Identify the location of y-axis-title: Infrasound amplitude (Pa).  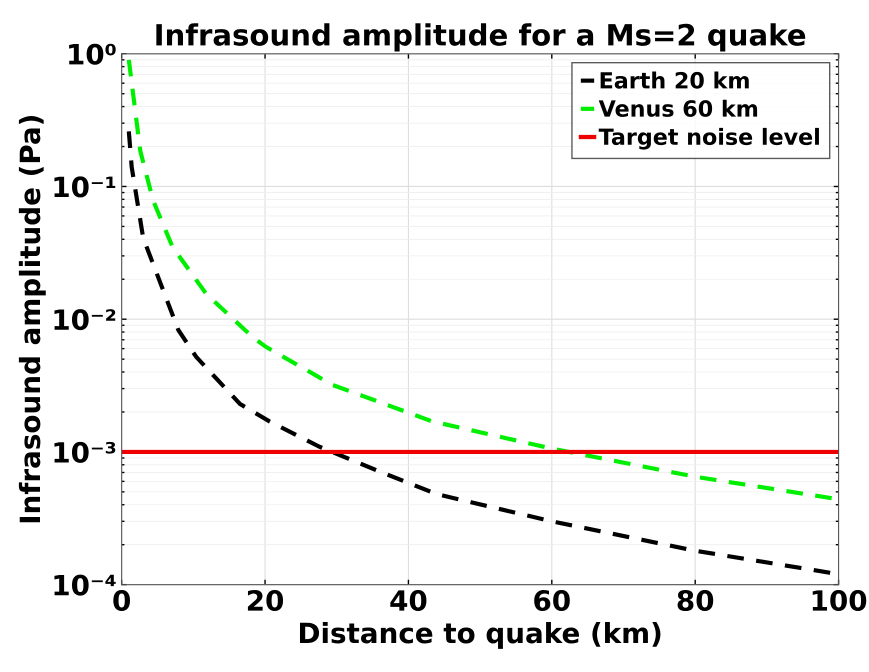
(32, 319).